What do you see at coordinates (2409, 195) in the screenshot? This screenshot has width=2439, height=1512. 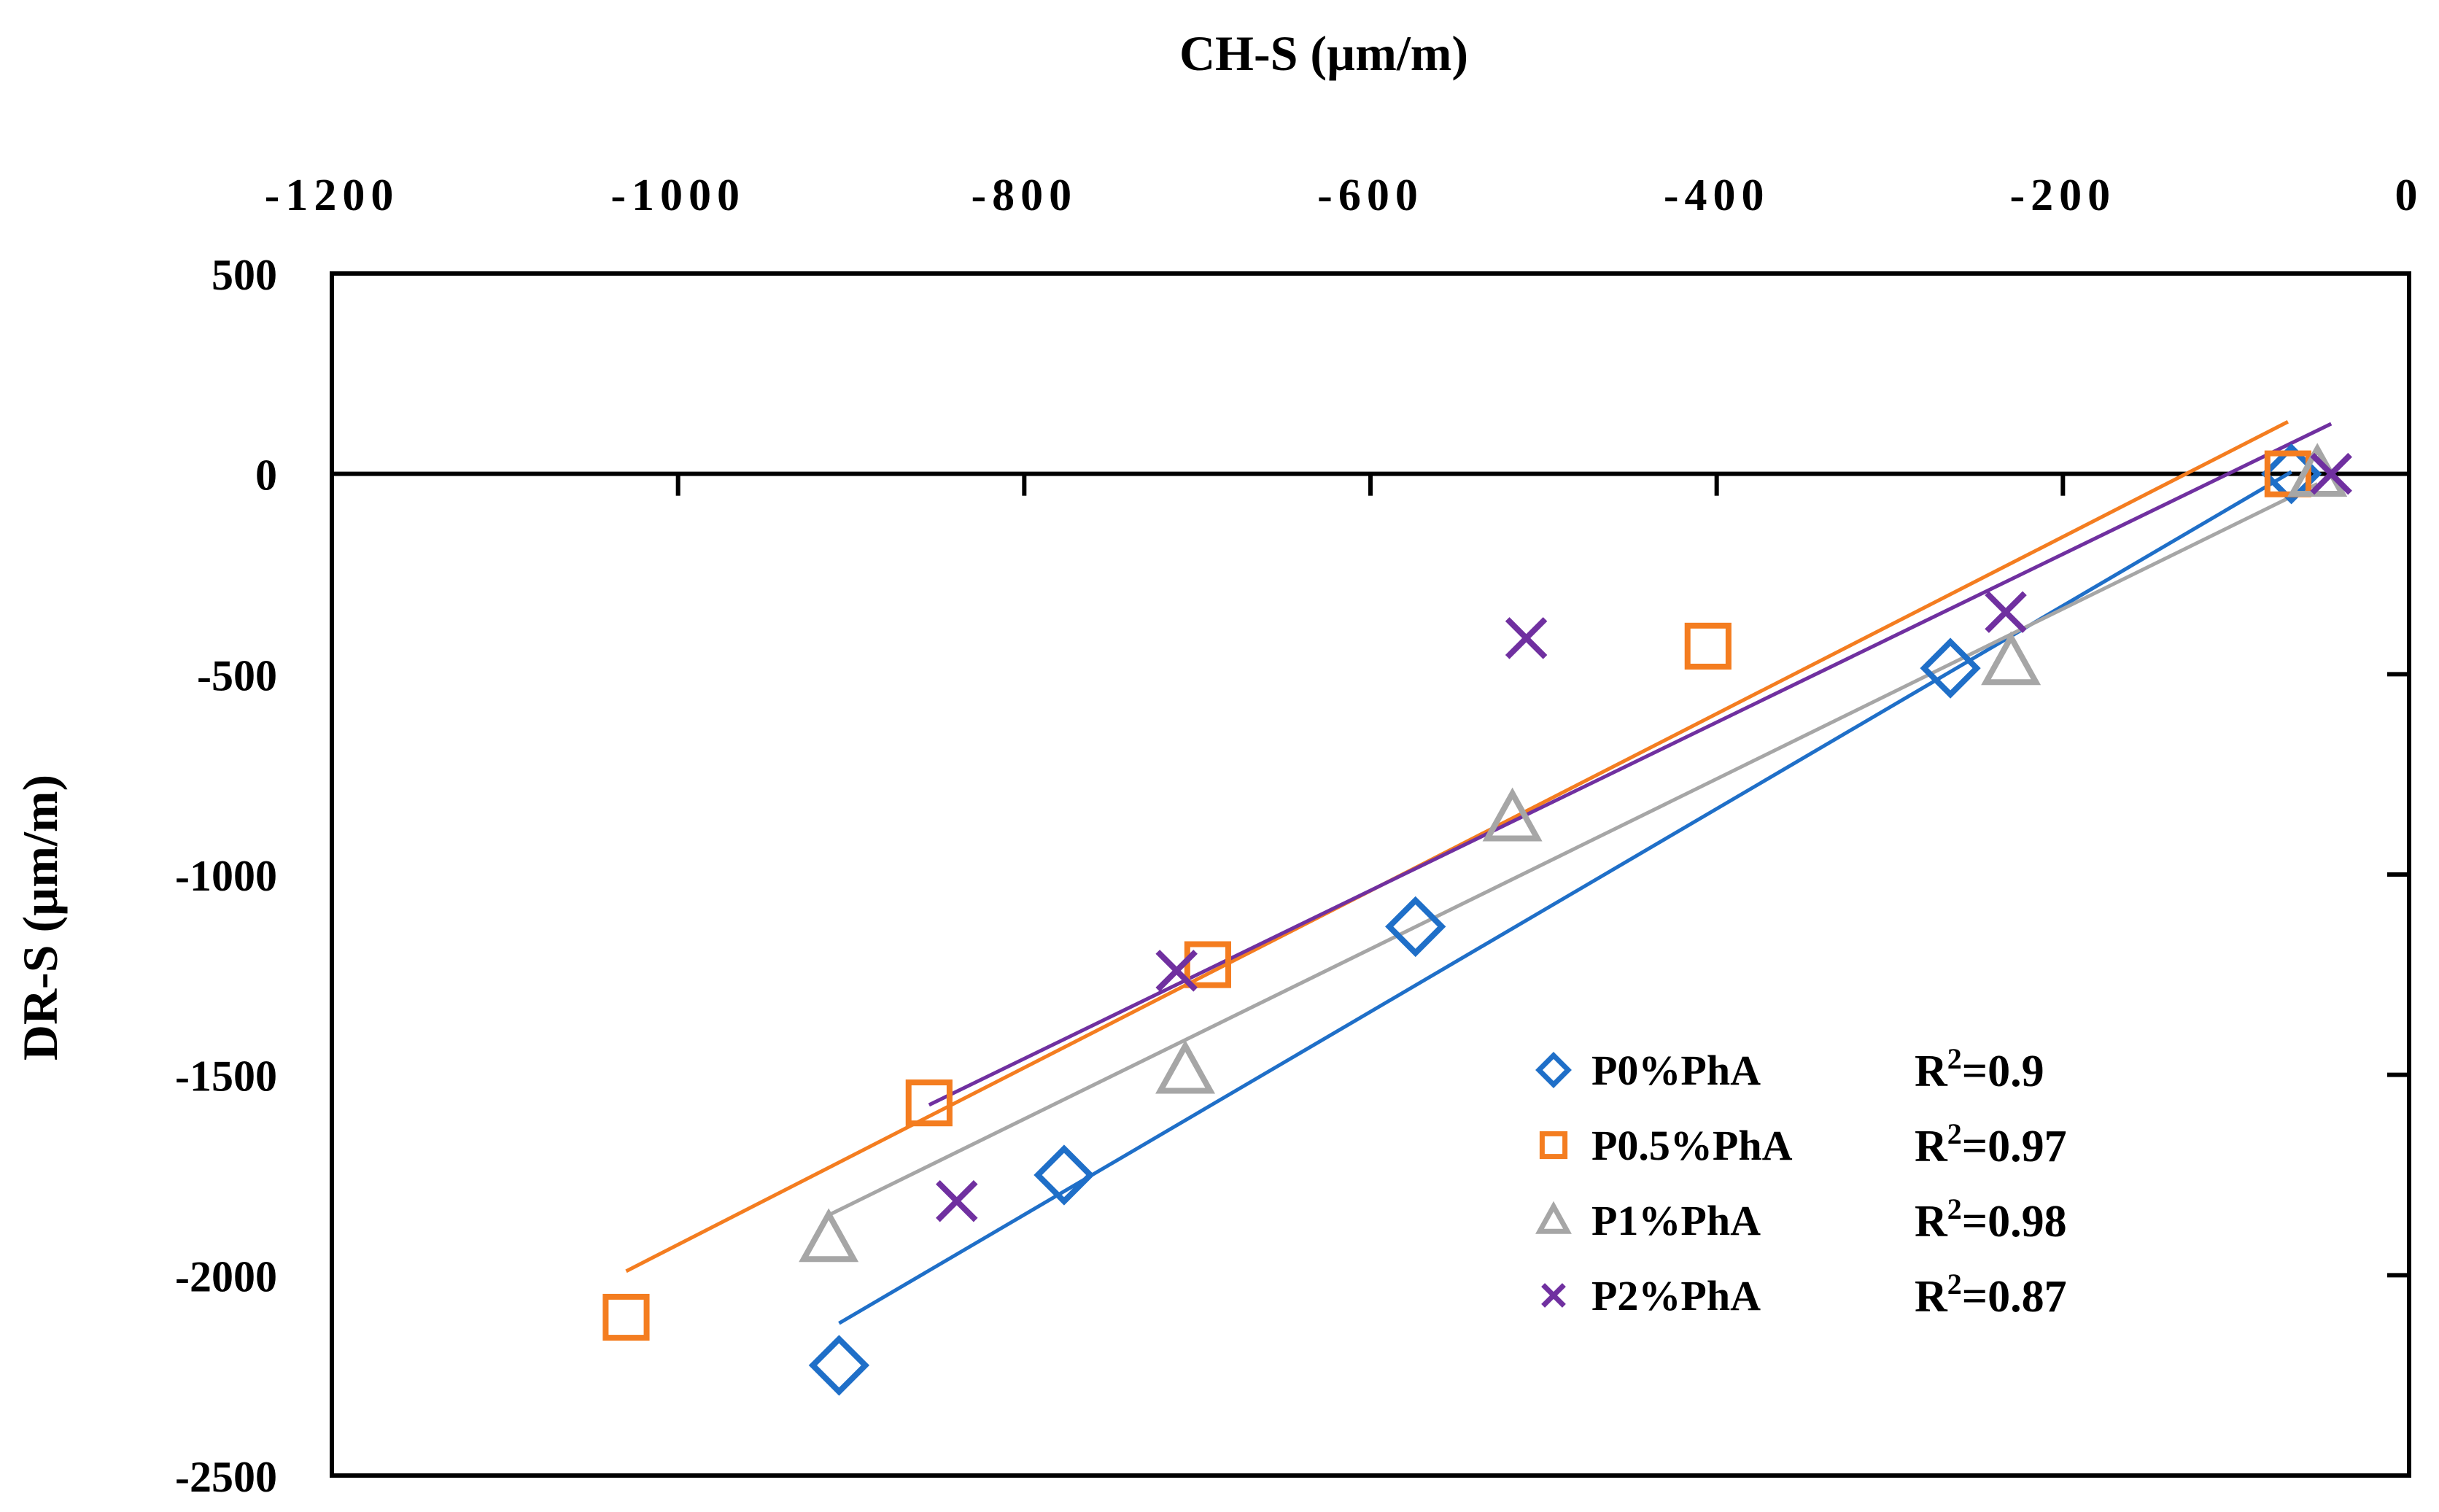 I see `x-tick-label: 0` at bounding box center [2409, 195].